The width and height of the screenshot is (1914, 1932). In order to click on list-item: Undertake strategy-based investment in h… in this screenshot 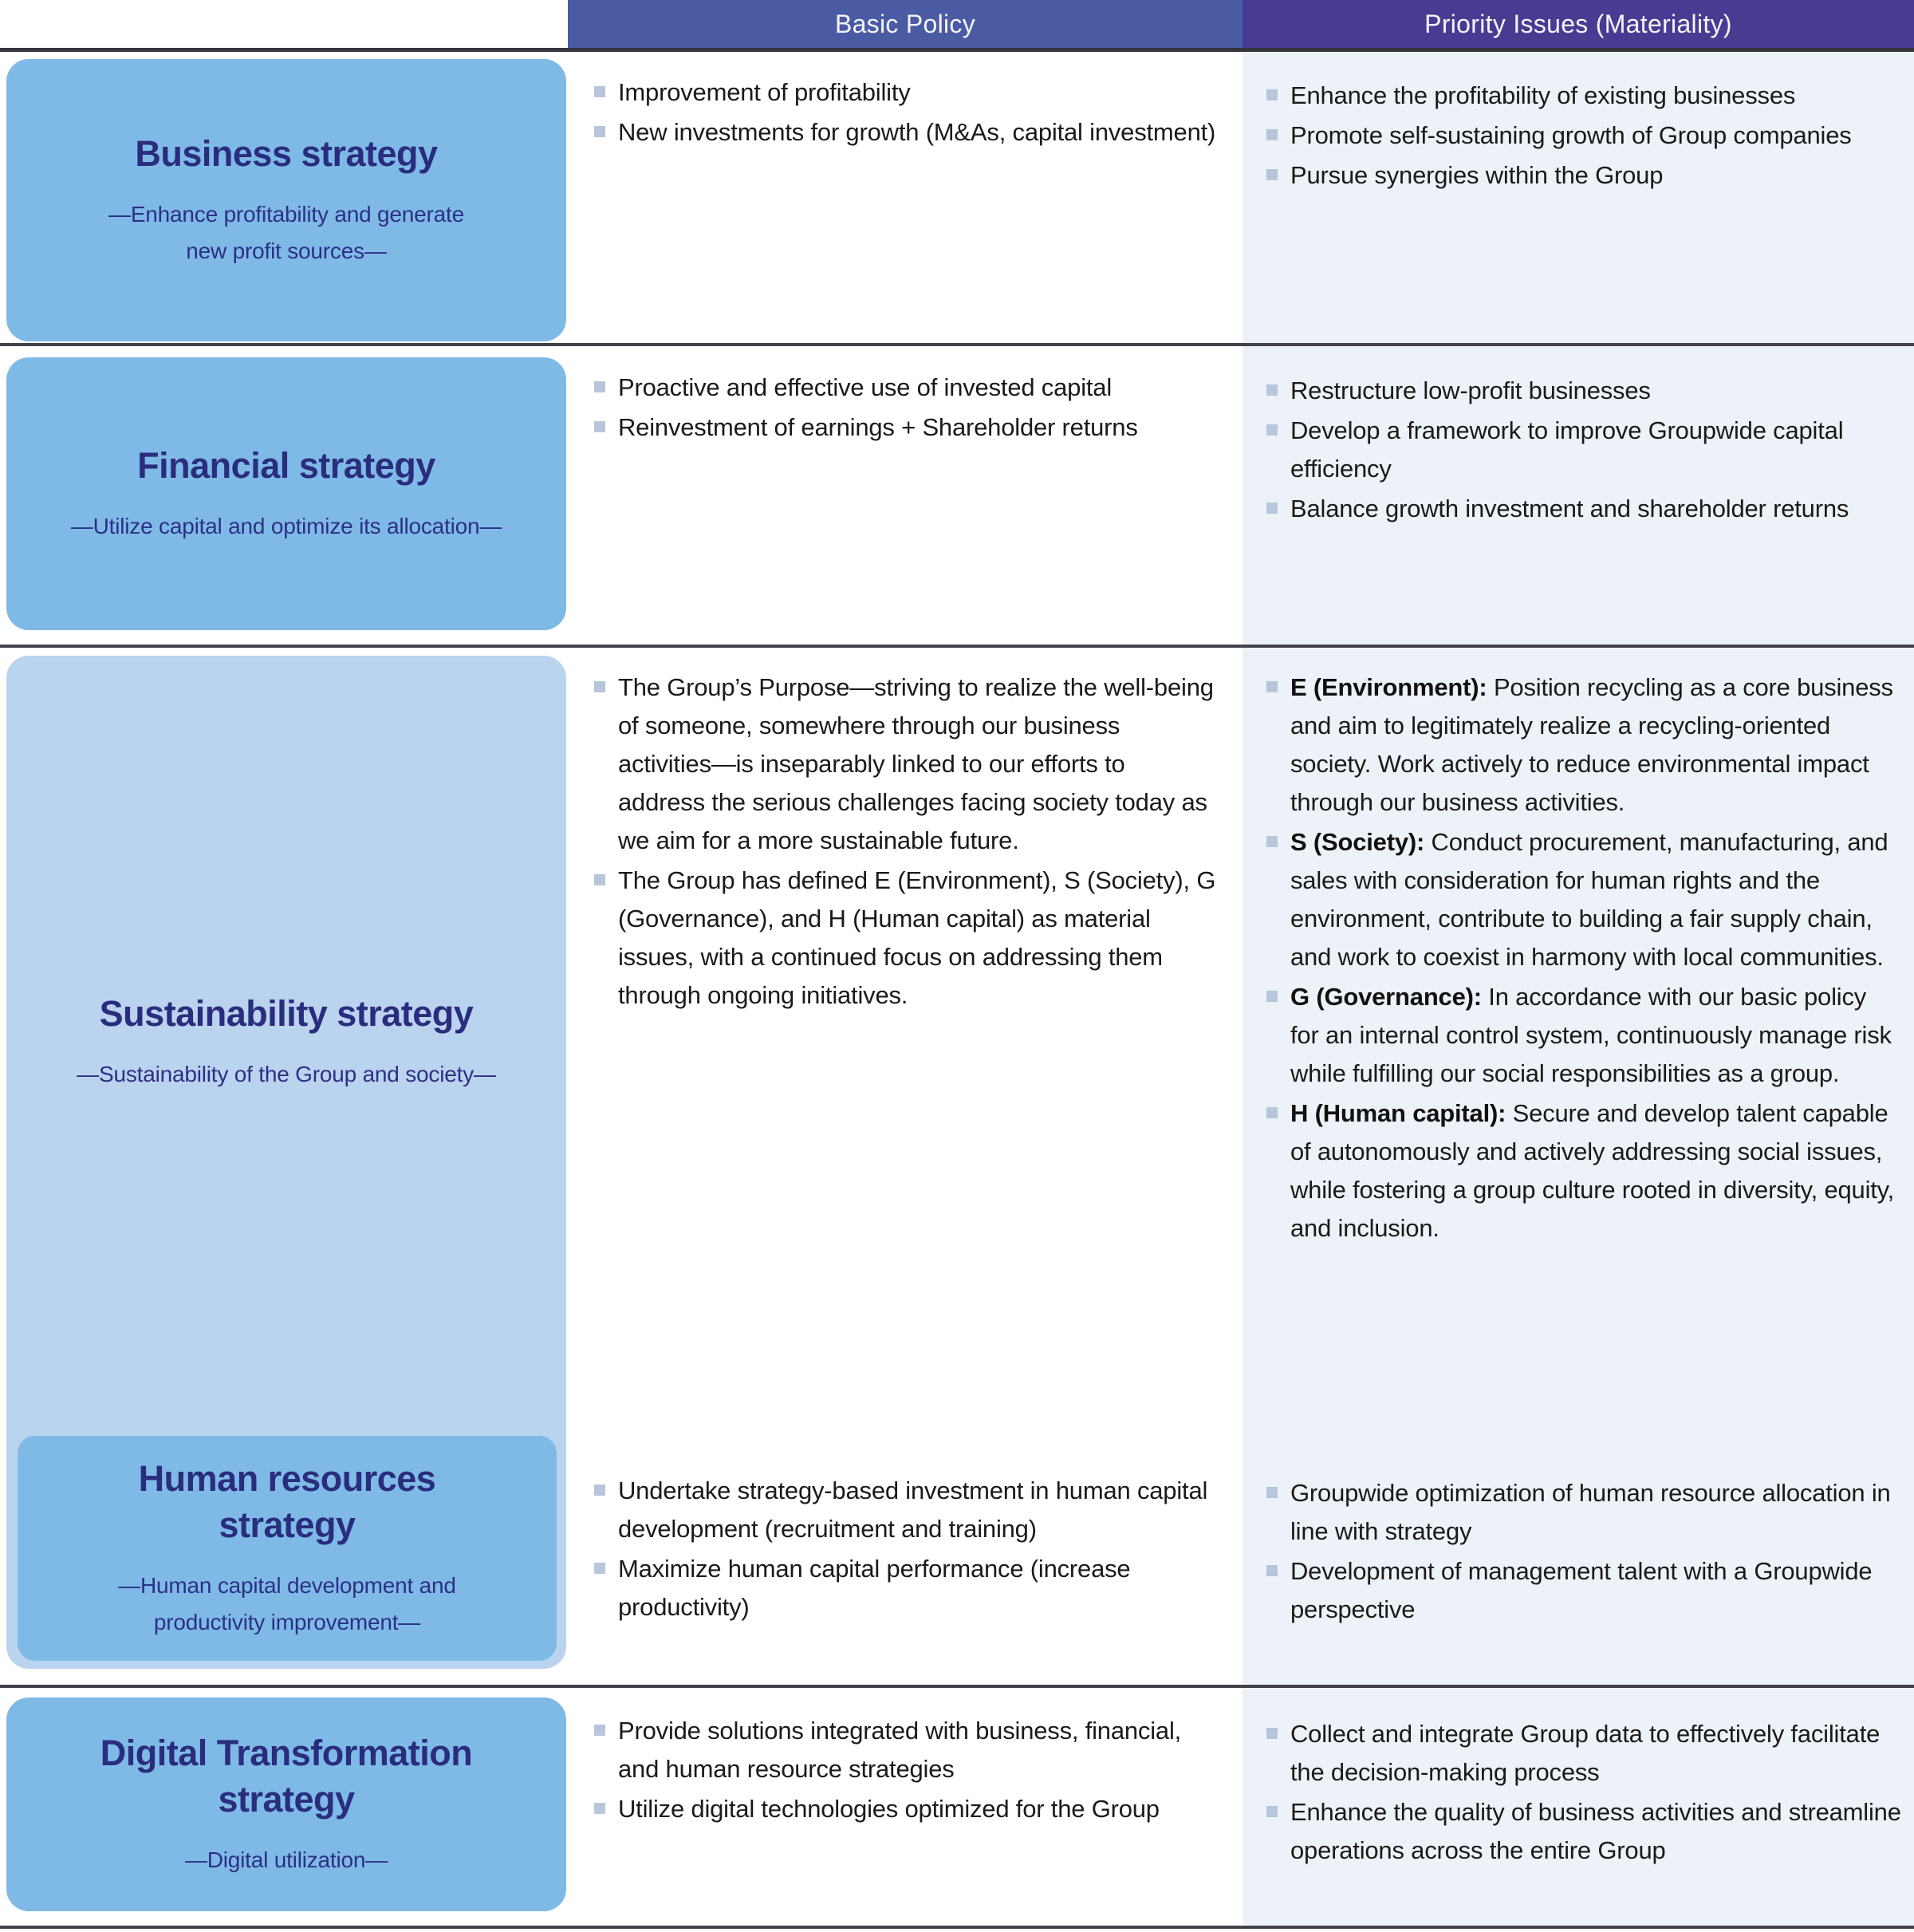, I will do `click(905, 1510)`.